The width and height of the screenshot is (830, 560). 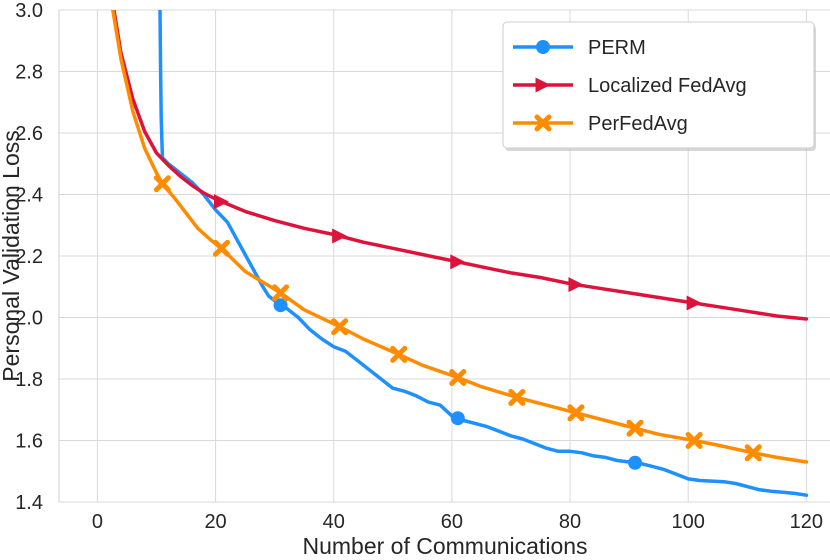 What do you see at coordinates (543, 85) in the screenshot?
I see `legend-marker-localized-fedavg` at bounding box center [543, 85].